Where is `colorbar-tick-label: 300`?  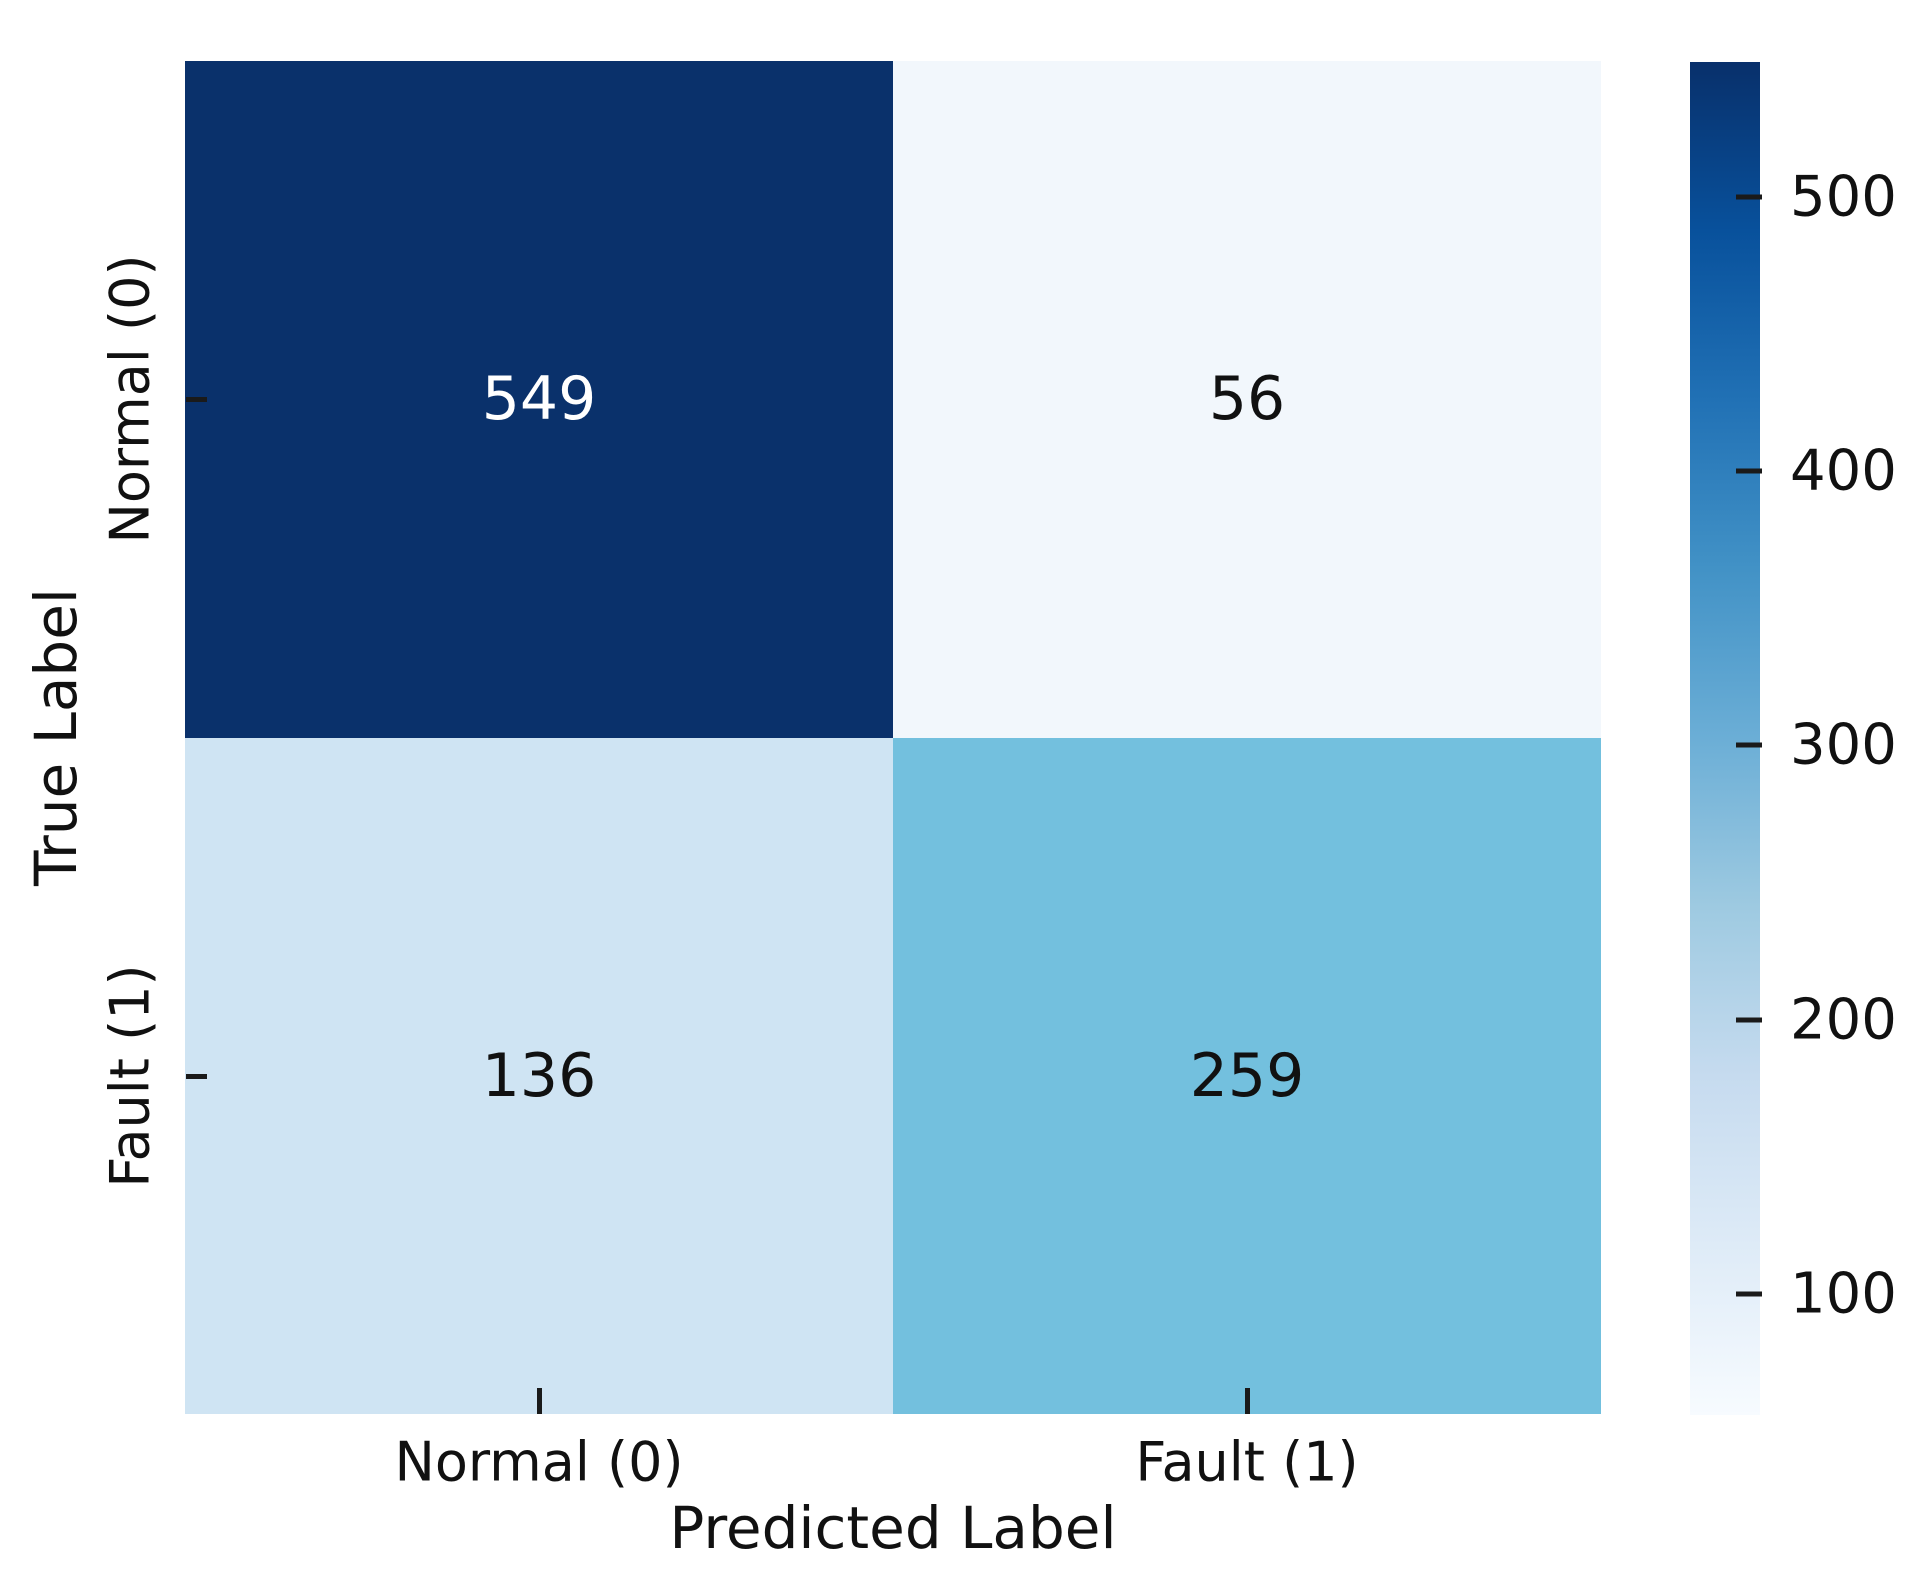
colorbar-tick-label: 300 is located at coordinates (1843, 745).